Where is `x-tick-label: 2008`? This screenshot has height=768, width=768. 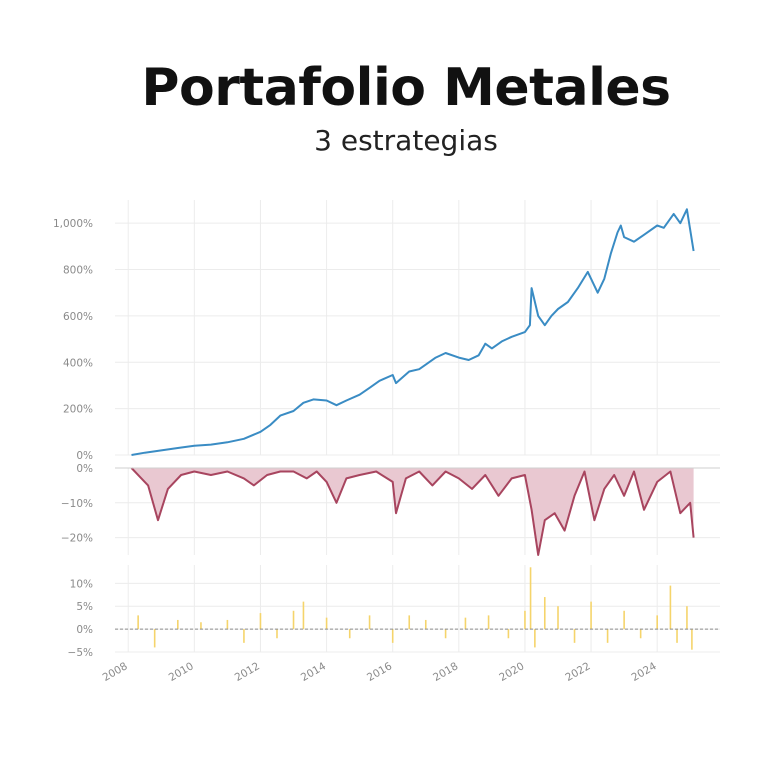
x-tick-label: 2008 is located at coordinates (115, 672).